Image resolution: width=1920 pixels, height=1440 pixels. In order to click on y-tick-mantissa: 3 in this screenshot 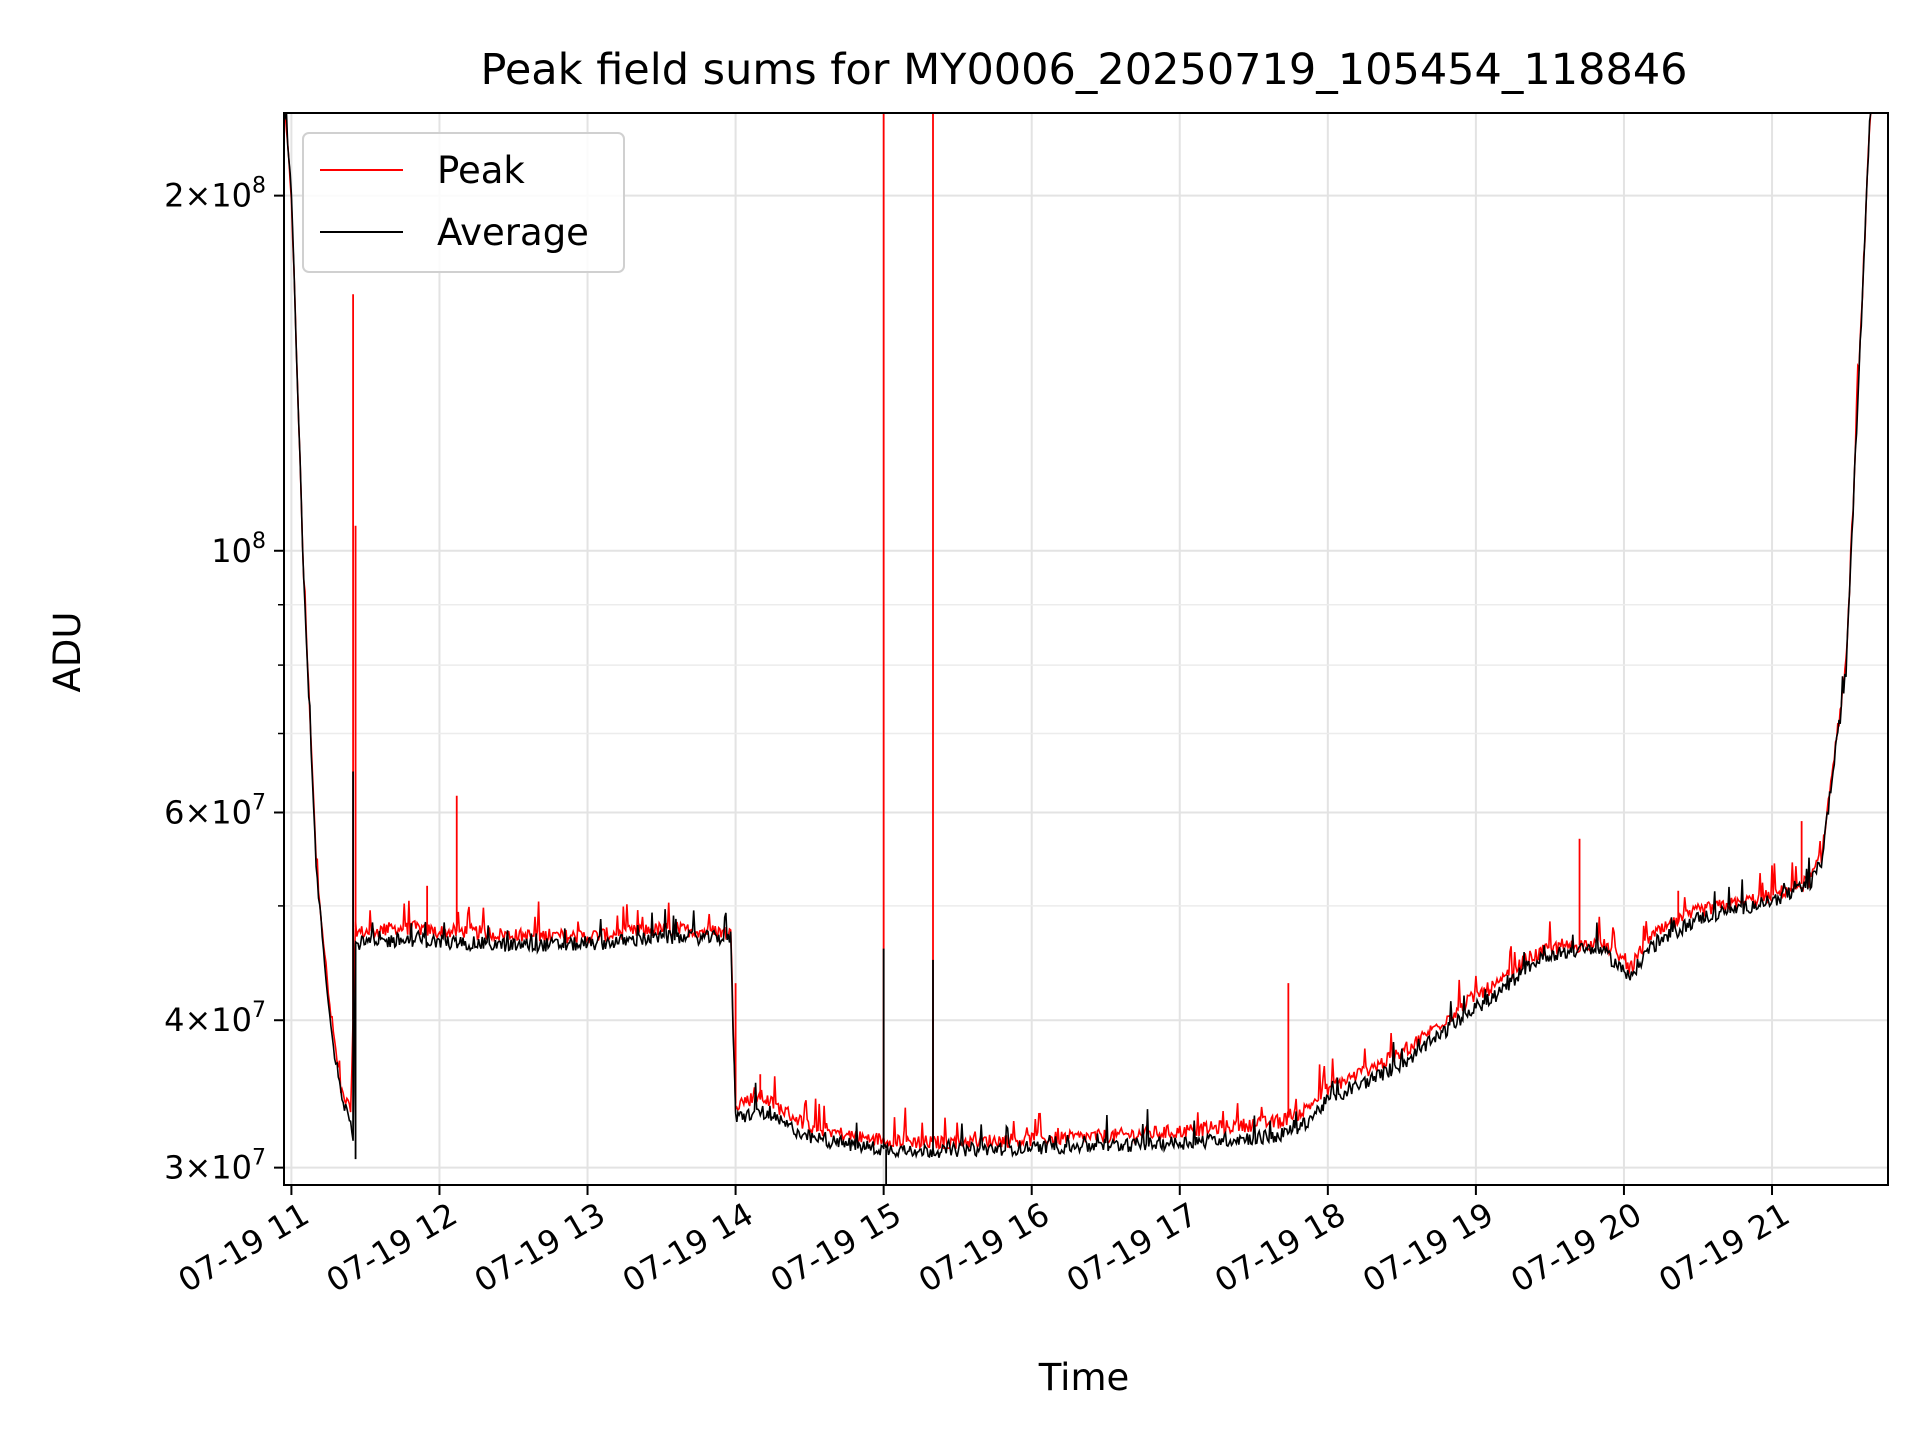, I will do `click(174, 1168)`.